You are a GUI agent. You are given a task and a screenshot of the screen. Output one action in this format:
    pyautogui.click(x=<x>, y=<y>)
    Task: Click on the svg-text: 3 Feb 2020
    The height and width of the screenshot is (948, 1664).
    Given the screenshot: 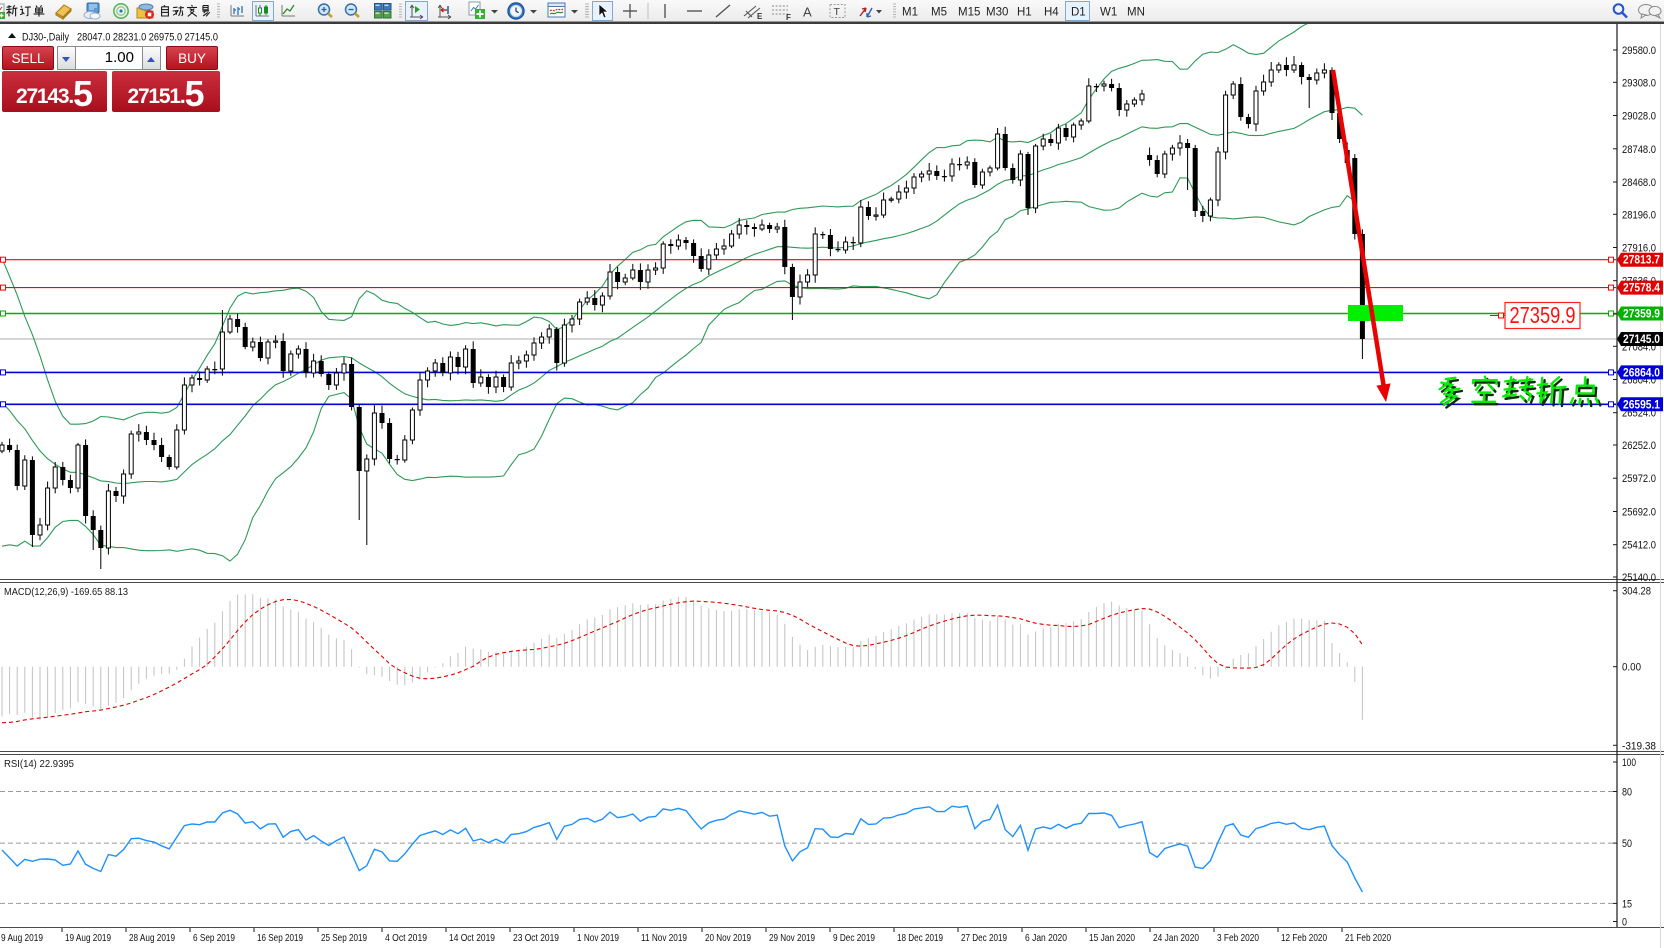 What is the action you would take?
    pyautogui.click(x=1238, y=938)
    